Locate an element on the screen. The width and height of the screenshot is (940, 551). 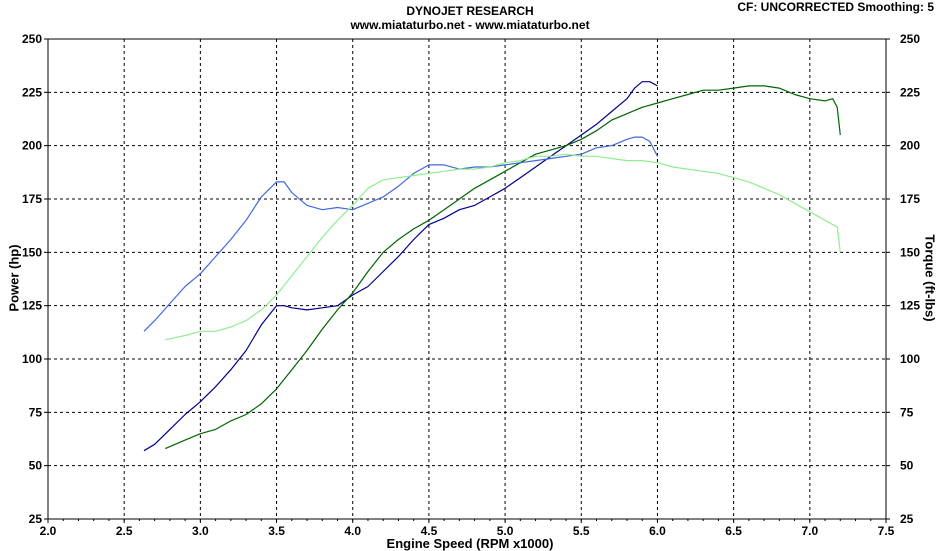
y-tick-label-left: 250 is located at coordinates (32, 39).